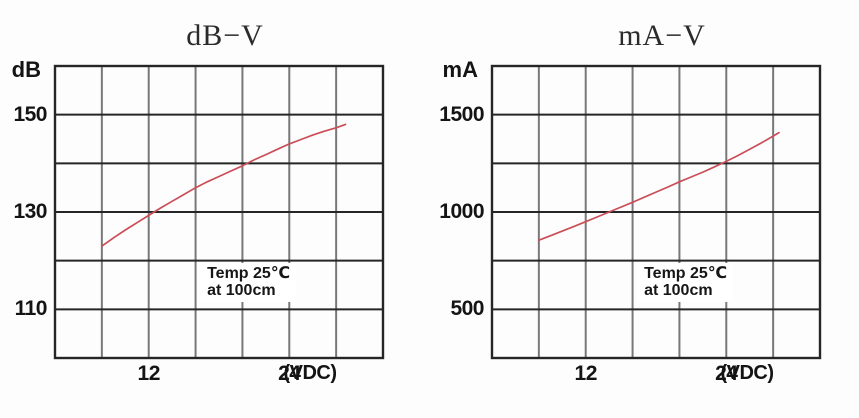 The image size is (859, 418). What do you see at coordinates (467, 309) in the screenshot?
I see `y-tick-label: 500` at bounding box center [467, 309].